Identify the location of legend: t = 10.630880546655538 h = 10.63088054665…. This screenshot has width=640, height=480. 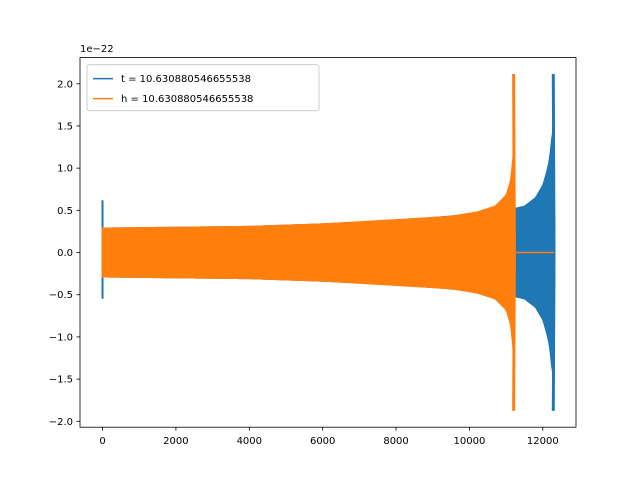
(203, 88).